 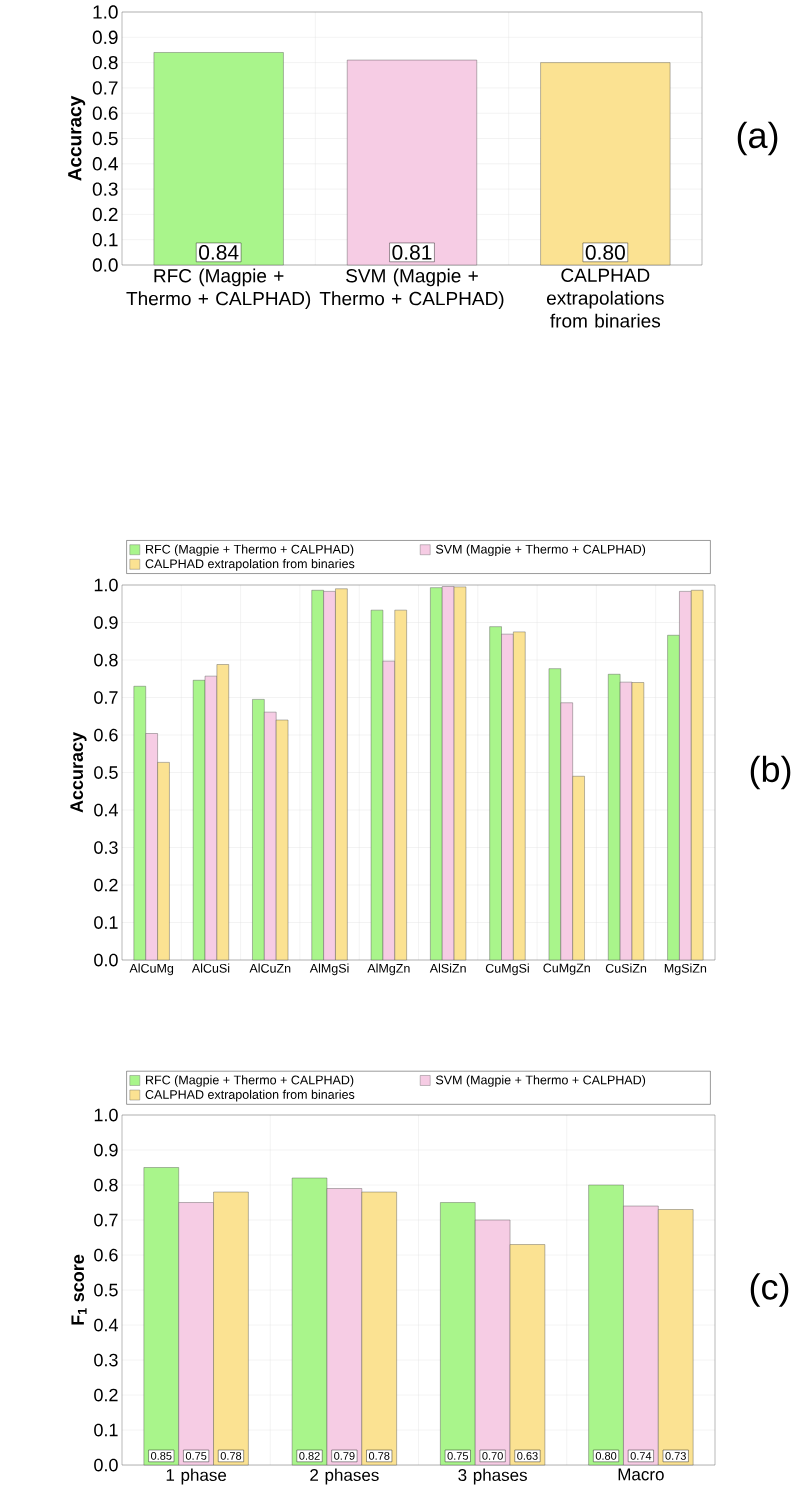 I want to click on x-tick-label: RFC (Magpie + Thermo + CALPHAD), so click(x=218, y=289).